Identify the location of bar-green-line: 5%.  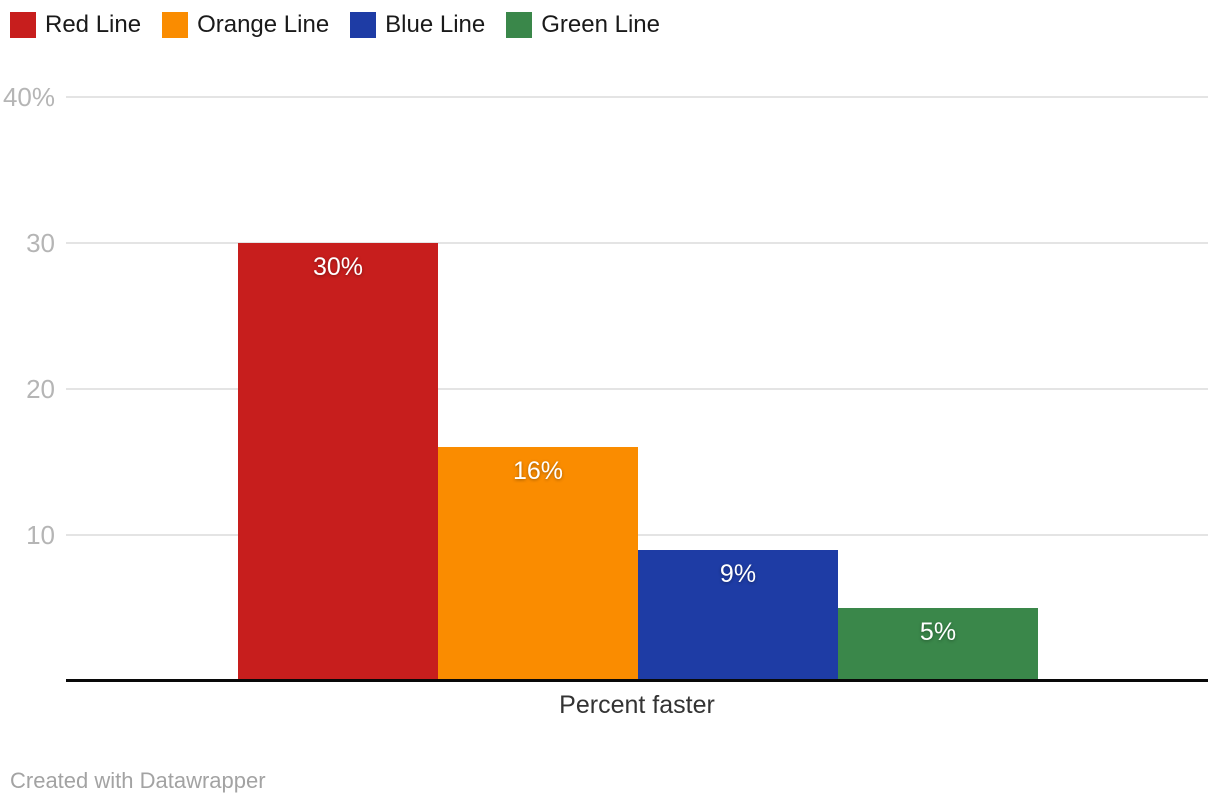
(938, 644).